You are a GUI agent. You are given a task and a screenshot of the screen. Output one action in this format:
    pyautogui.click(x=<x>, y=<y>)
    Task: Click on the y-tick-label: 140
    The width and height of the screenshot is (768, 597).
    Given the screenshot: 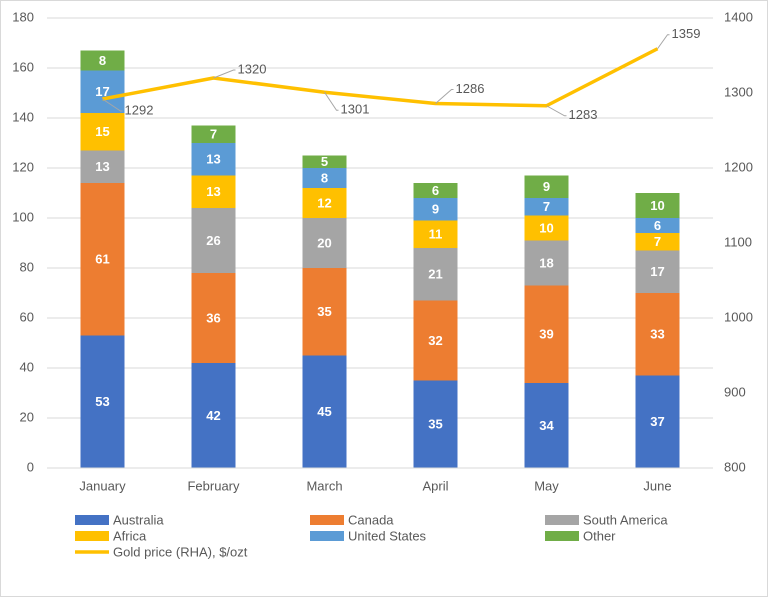 What is the action you would take?
    pyautogui.click(x=23, y=116)
    